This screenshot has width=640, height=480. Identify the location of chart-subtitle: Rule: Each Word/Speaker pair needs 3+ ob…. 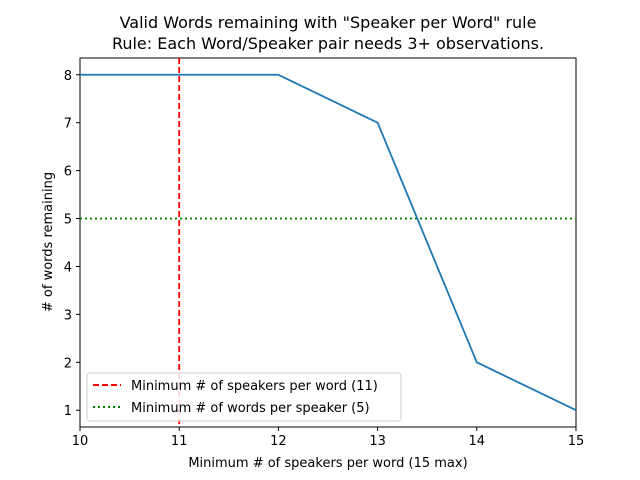
(328, 43).